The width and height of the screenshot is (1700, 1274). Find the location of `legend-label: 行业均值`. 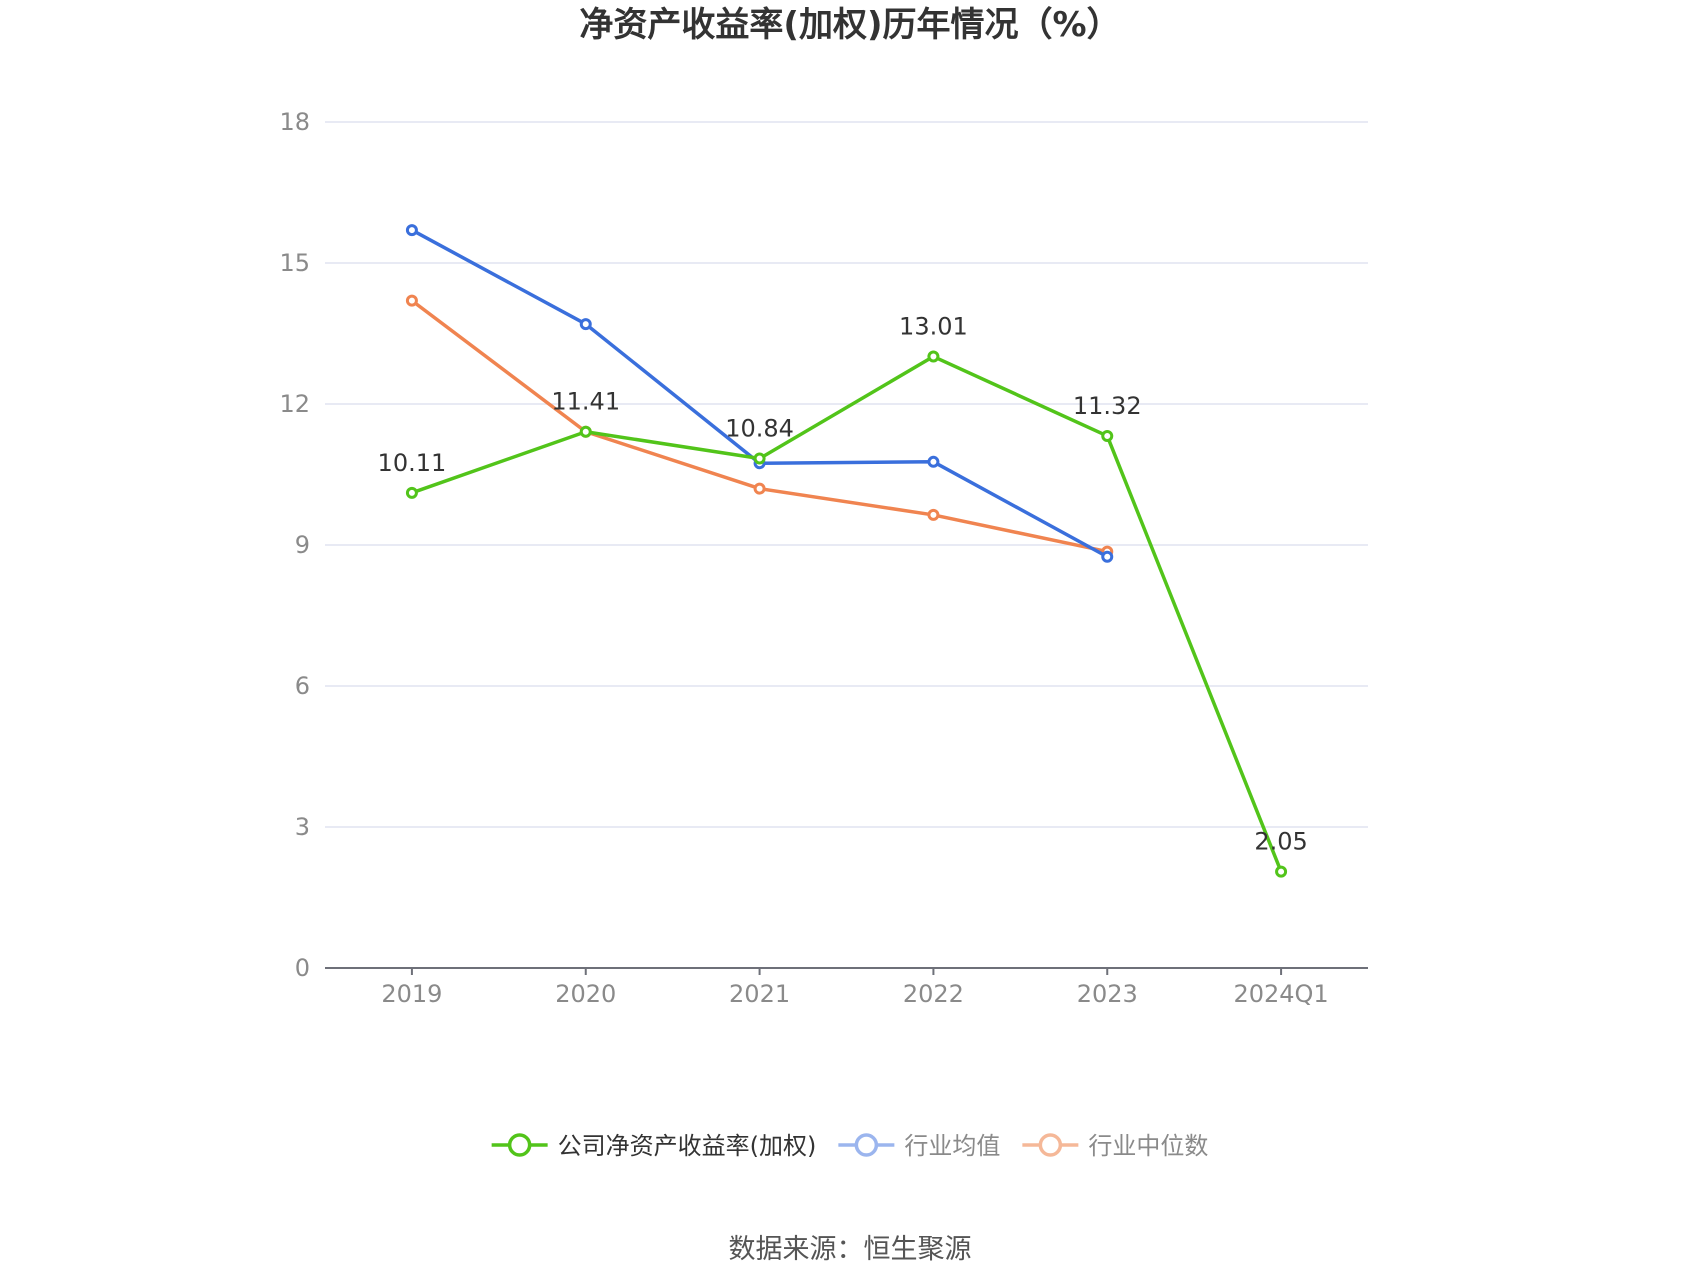

legend-label: 行业均值 is located at coordinates (952, 1146).